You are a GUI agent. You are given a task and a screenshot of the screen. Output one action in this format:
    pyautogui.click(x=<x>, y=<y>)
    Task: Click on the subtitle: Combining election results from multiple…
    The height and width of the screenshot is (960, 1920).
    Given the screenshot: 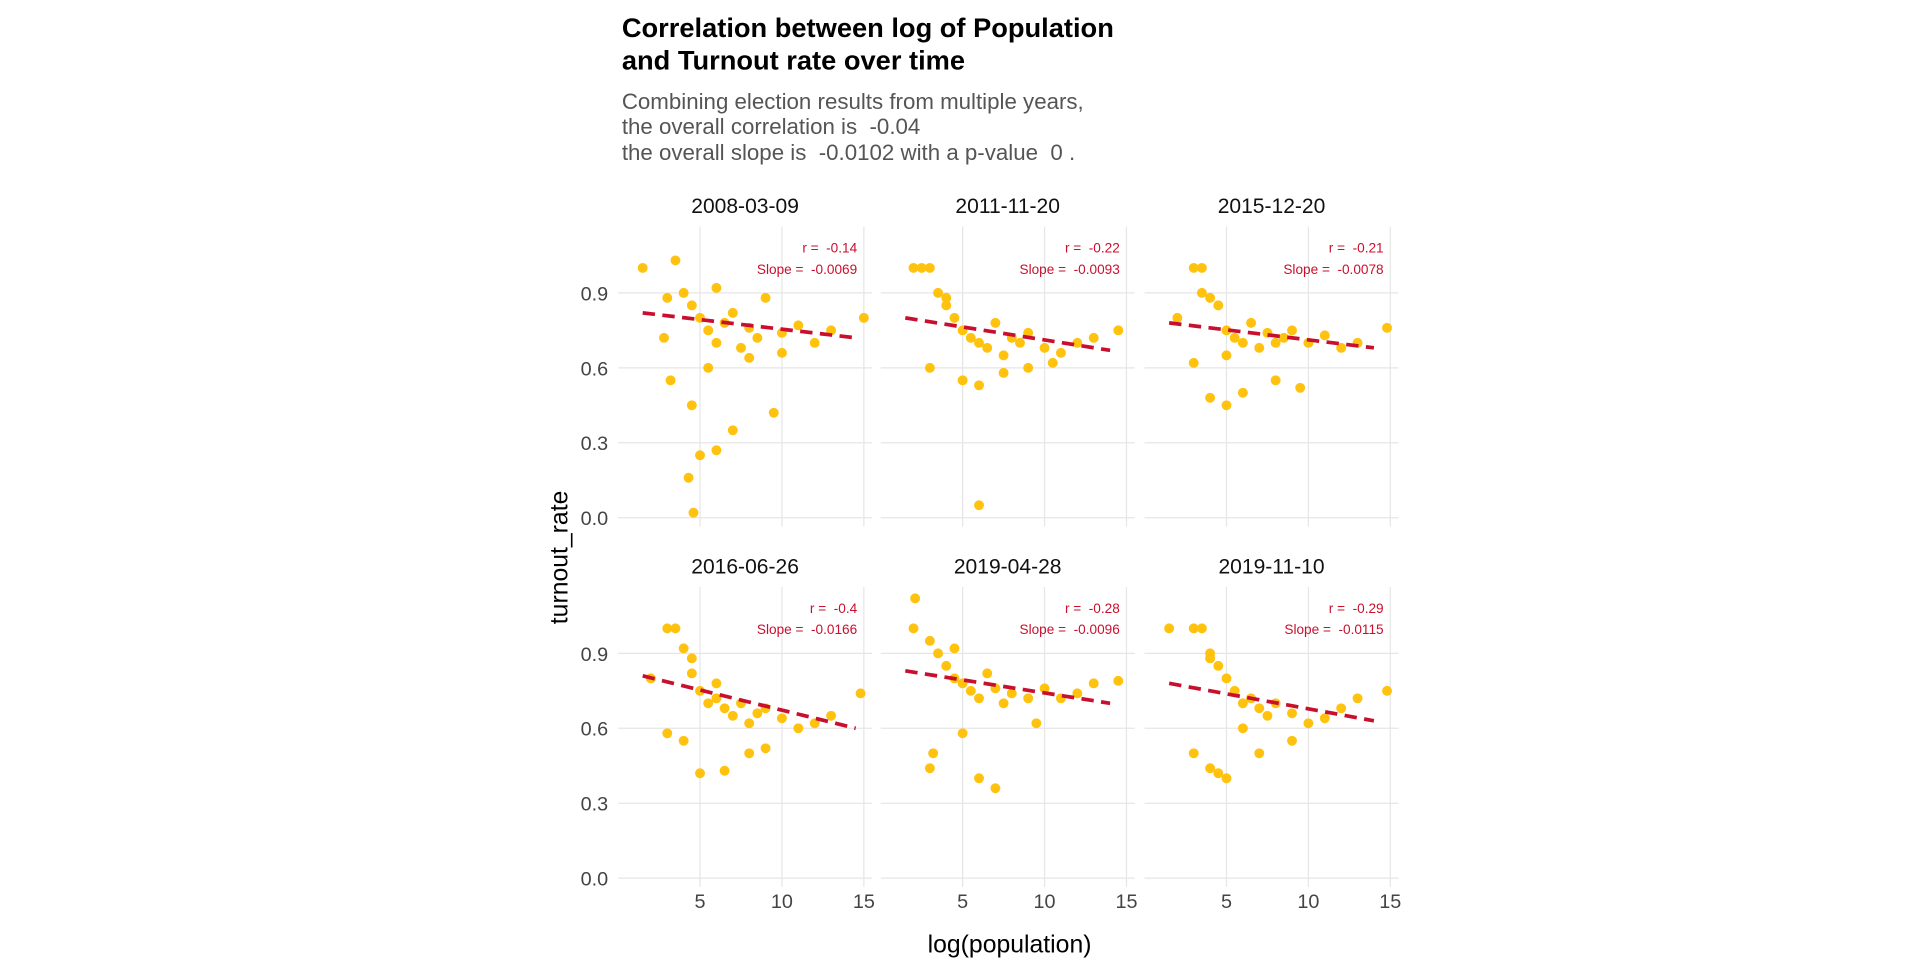 What is the action you would take?
    pyautogui.click(x=853, y=101)
    